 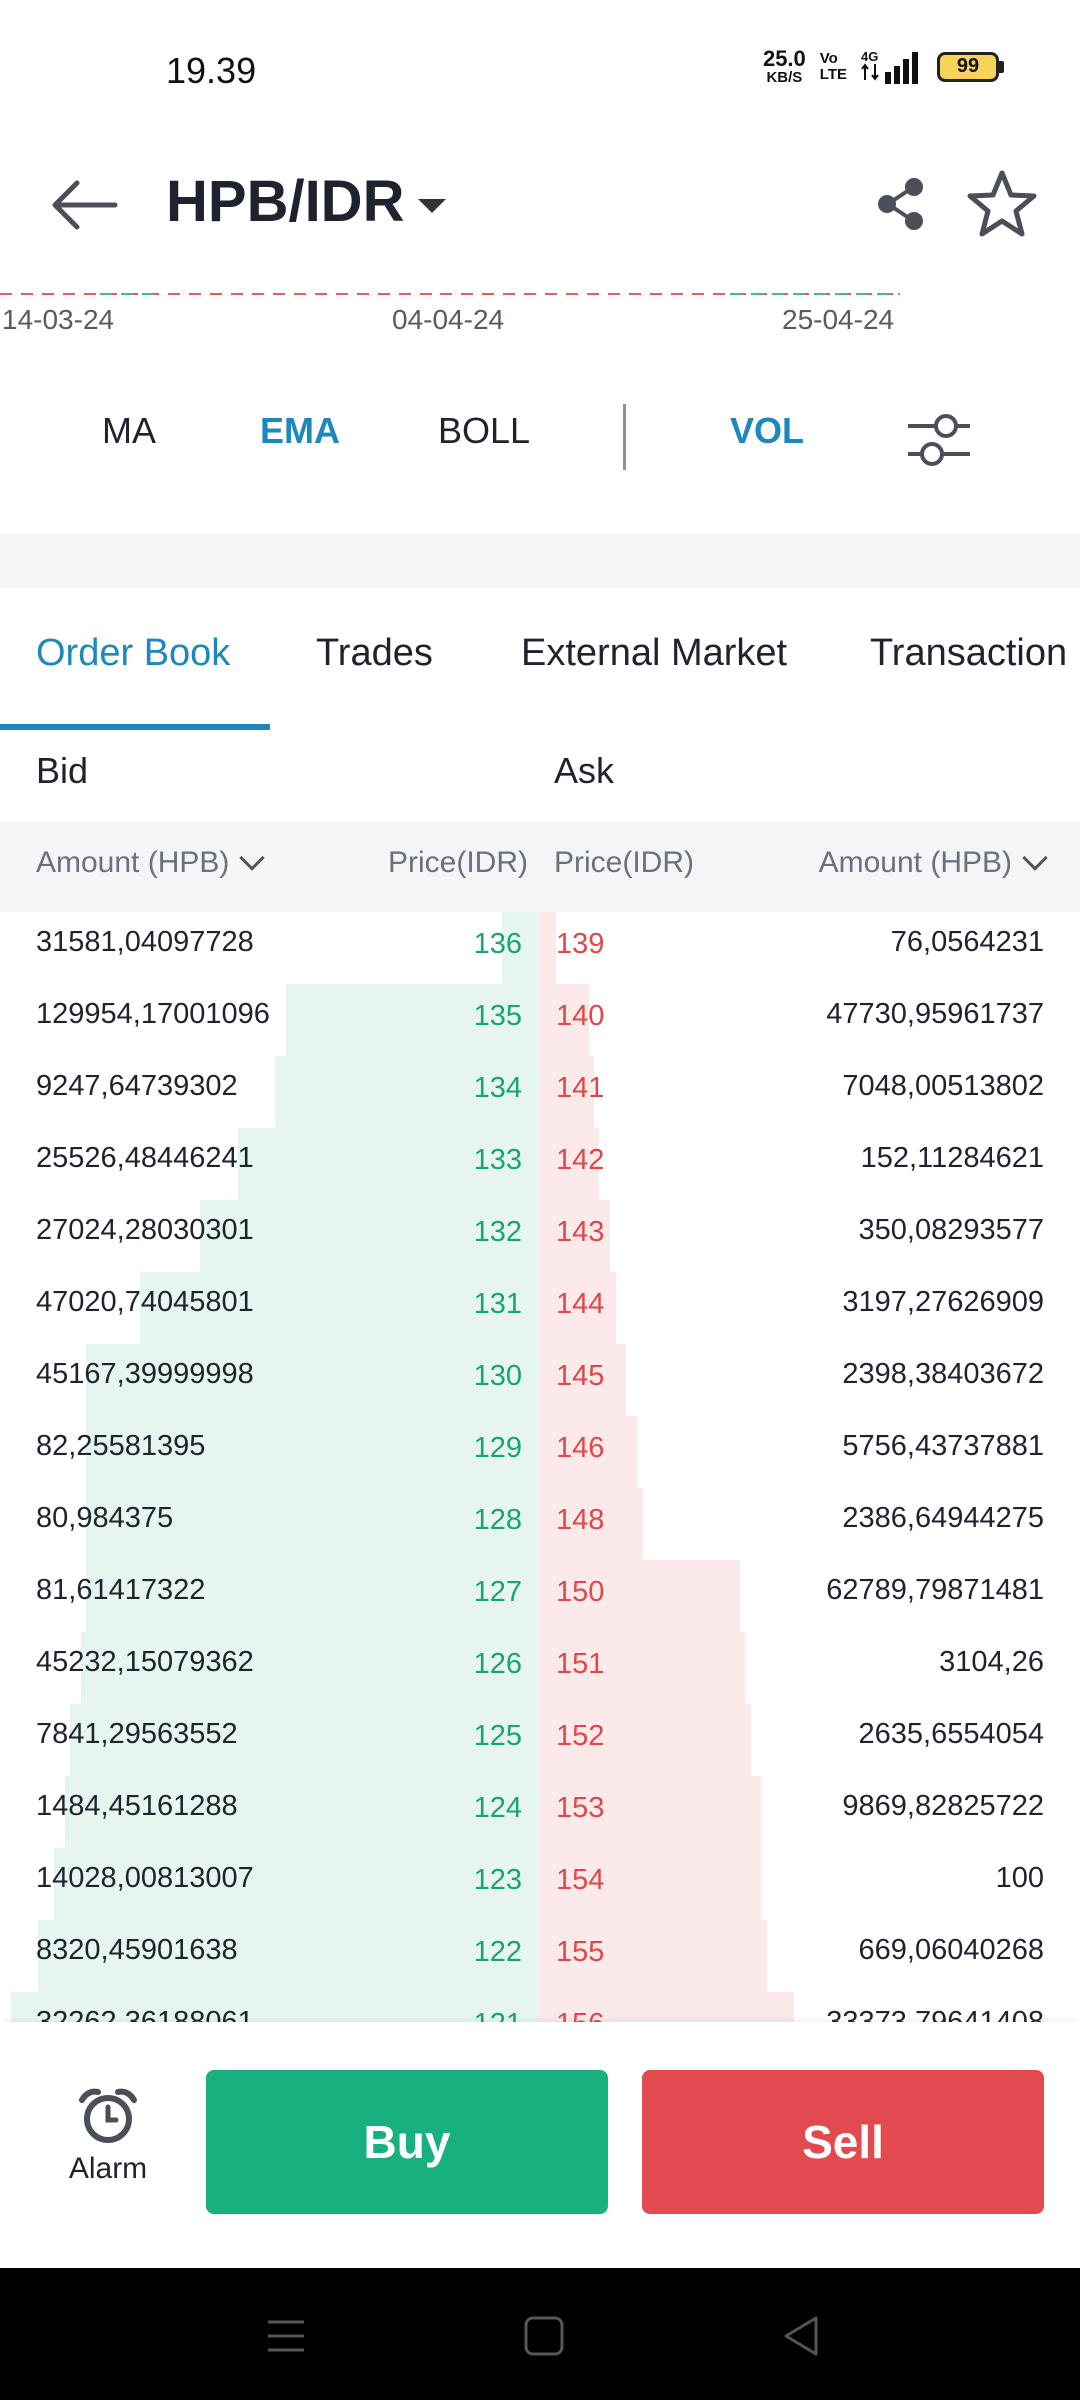 I want to click on bid-amount: 31581,04097728, so click(x=145, y=942).